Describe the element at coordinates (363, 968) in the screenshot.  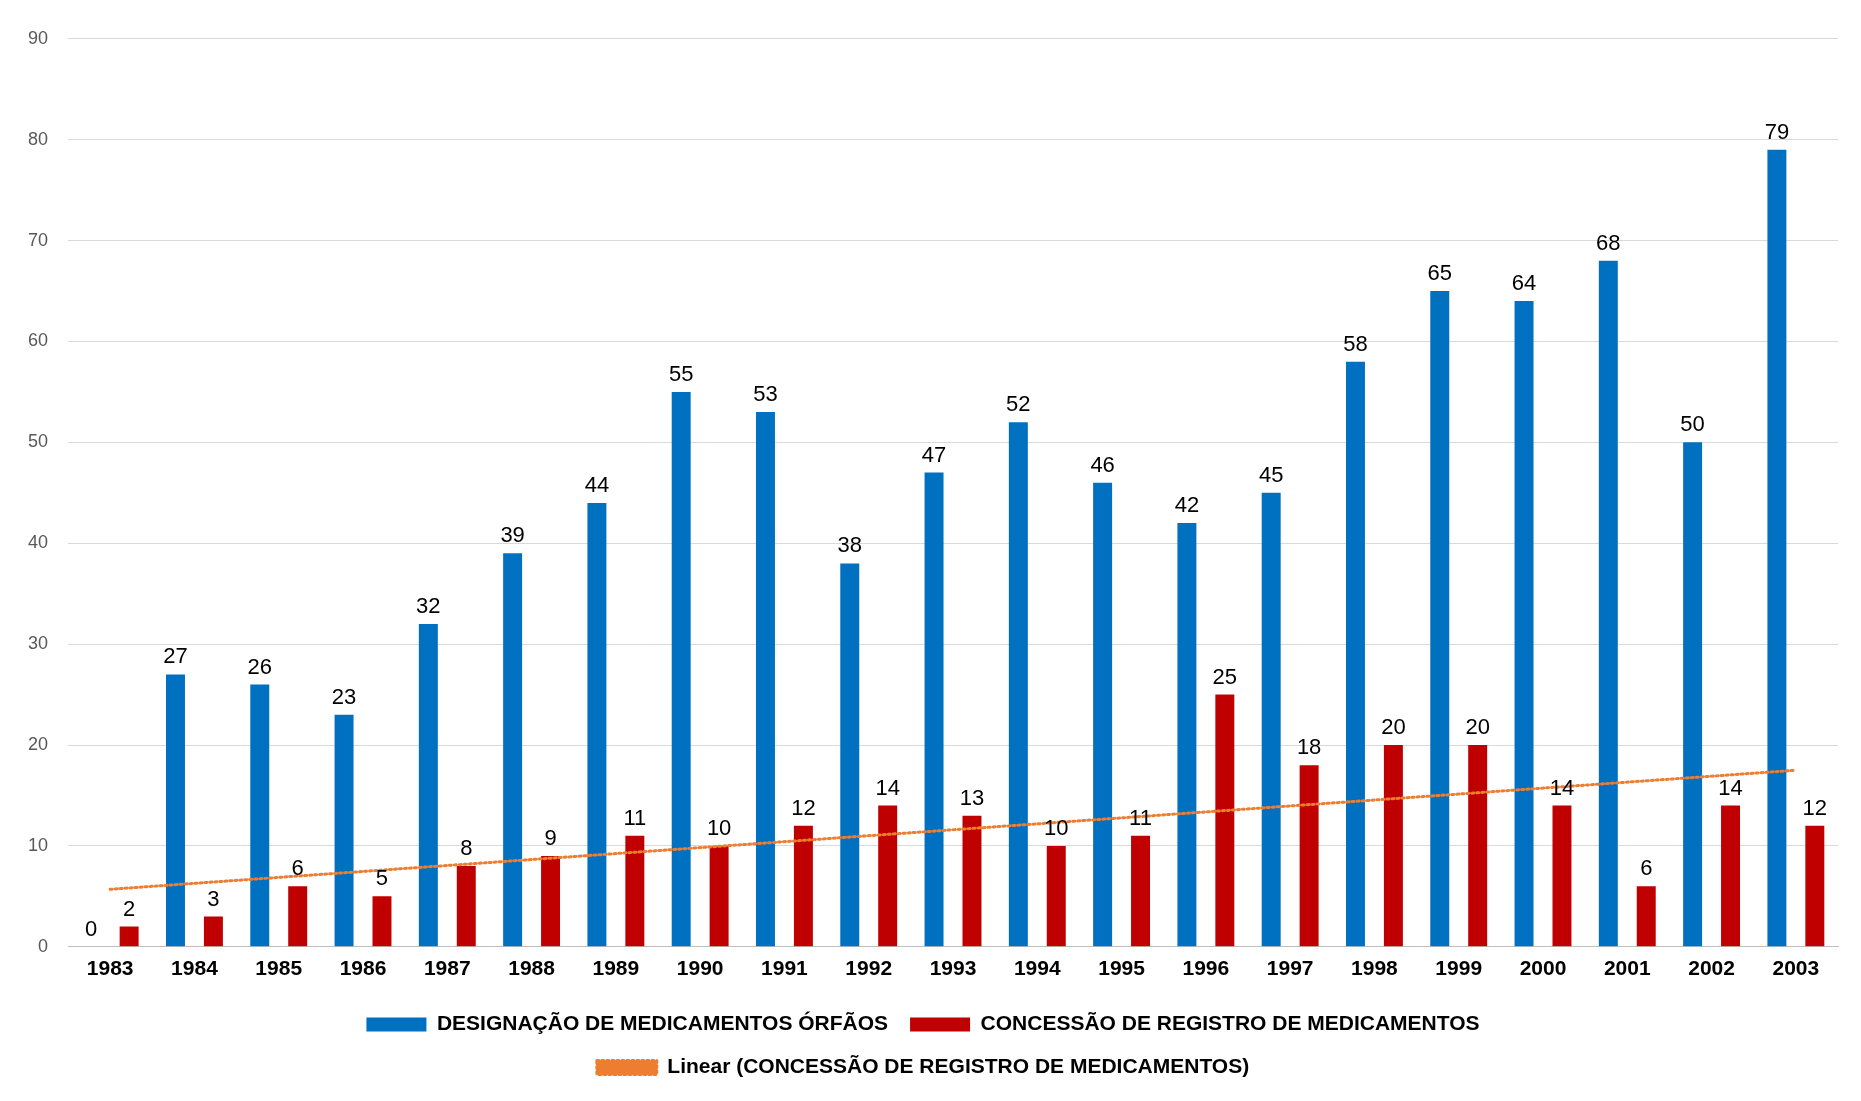
I see `x-tick-label: 1986` at that location.